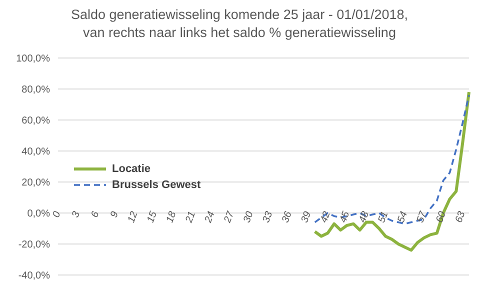 The width and height of the screenshot is (479, 290). I want to click on x-tick-label: 57, so click(422, 217).